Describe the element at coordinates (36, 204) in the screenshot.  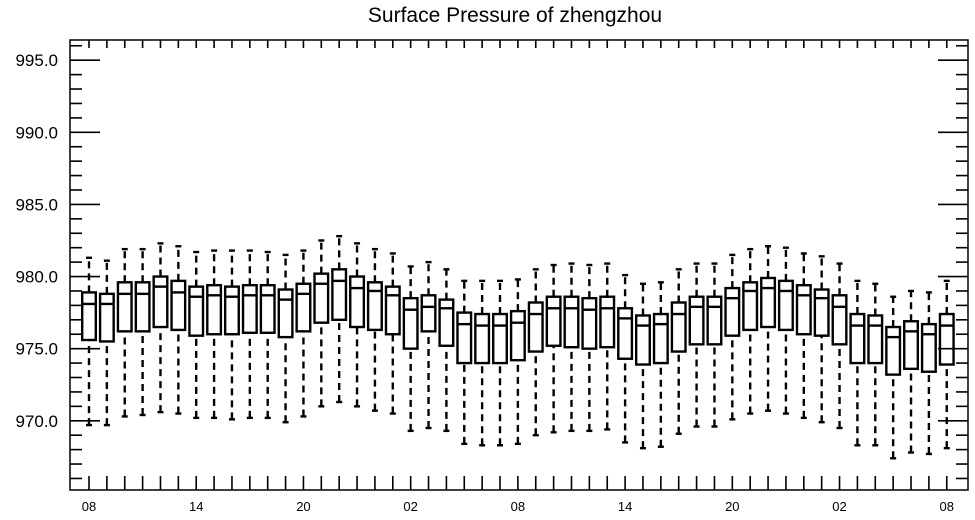
I see `ytick-label: 985.0` at that location.